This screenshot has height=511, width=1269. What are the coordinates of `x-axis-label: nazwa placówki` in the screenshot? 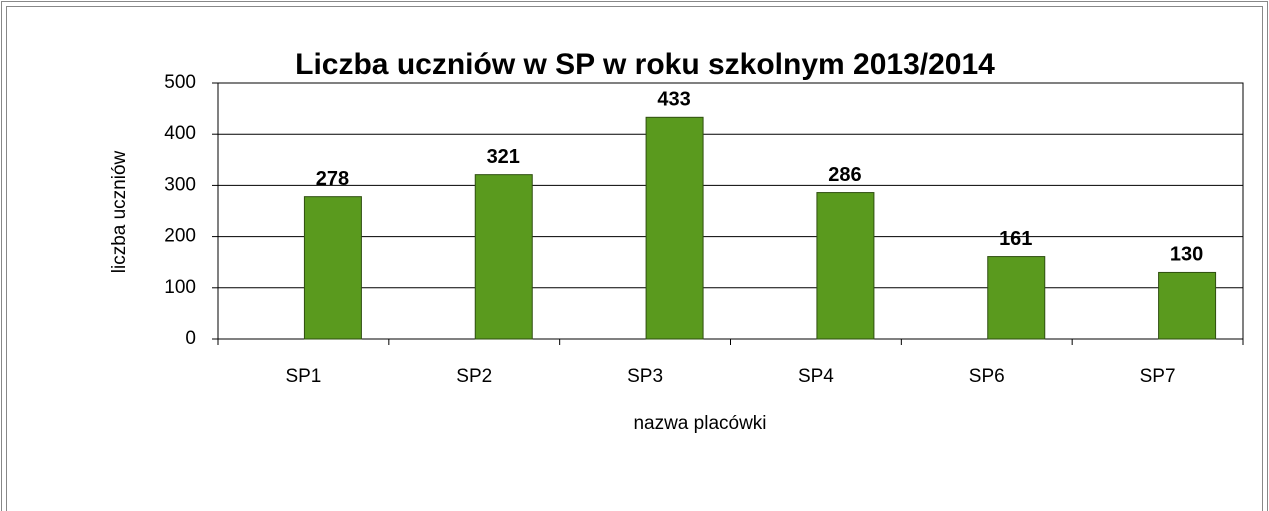 It's located at (699, 423).